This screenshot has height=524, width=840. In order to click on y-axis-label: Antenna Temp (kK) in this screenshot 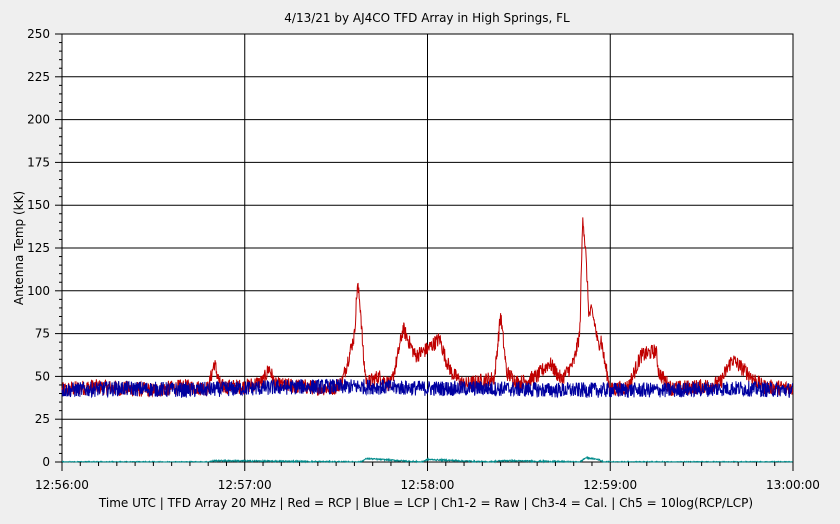, I will do `click(19, 248)`.